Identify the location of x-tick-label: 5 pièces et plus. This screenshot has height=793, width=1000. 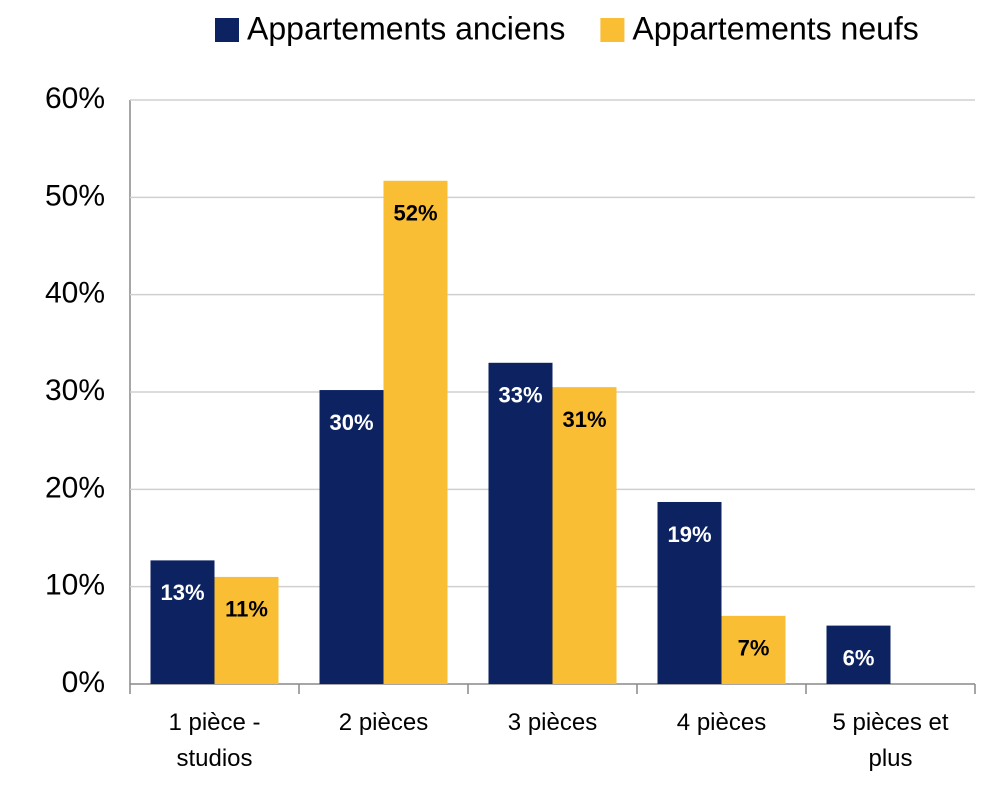
(890, 740).